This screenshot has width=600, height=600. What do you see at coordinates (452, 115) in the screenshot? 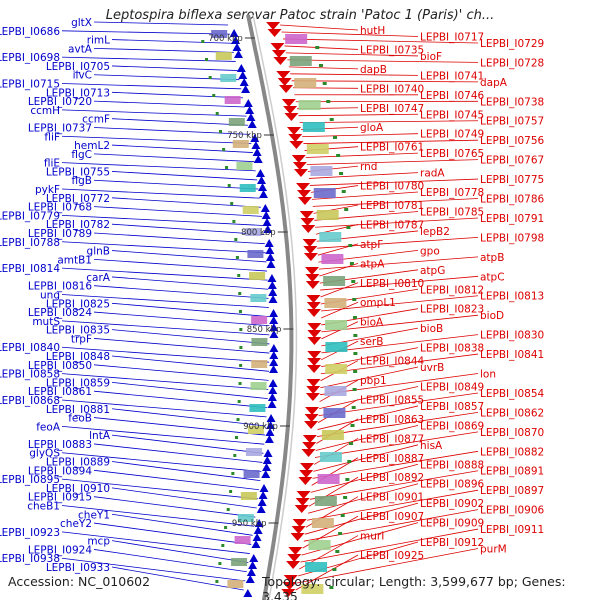
I see `gene-label-right: LEPBI_I0745` at bounding box center [452, 115].